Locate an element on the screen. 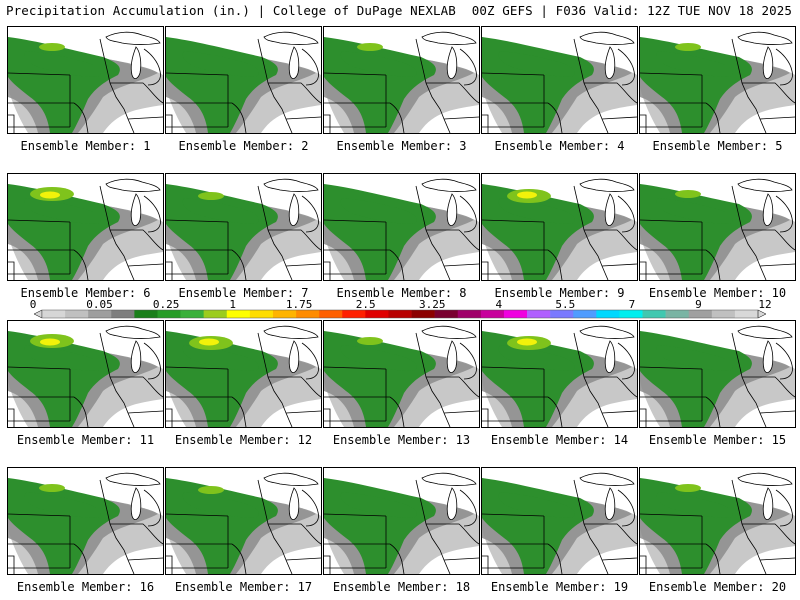  ensemble-panel-18: Ensemble Member: 18 is located at coordinates (401, 530).